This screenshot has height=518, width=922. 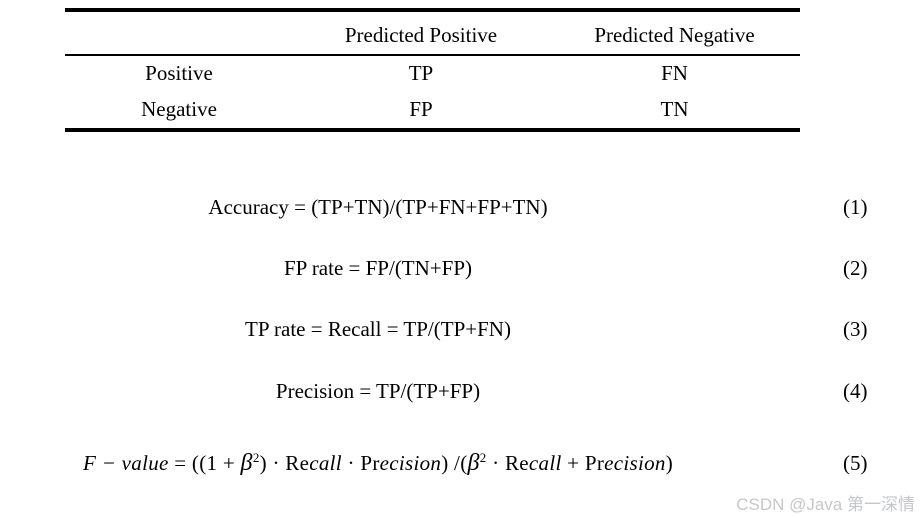 I want to click on equation-4-number: (4), so click(x=855, y=391).